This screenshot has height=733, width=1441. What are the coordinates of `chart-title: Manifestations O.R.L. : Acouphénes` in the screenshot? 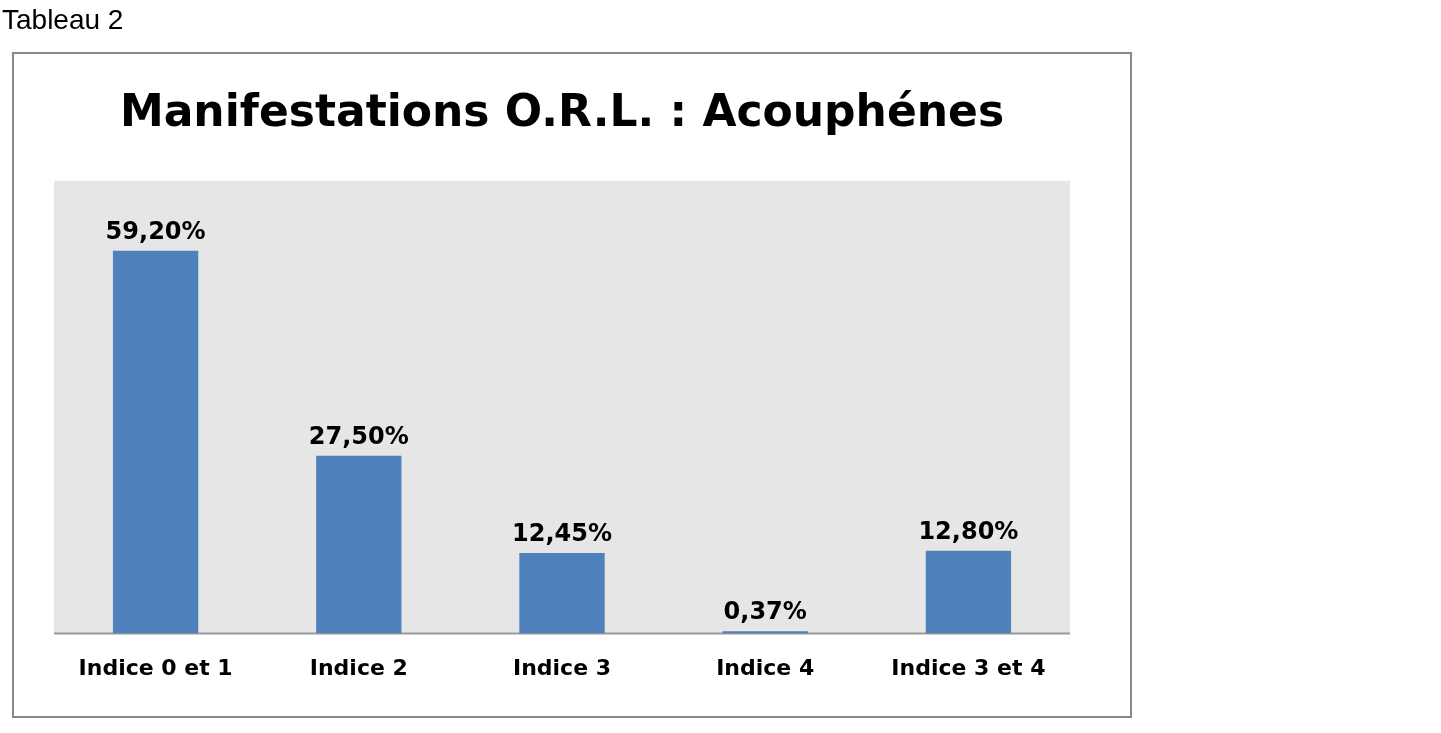 It's located at (562, 110).